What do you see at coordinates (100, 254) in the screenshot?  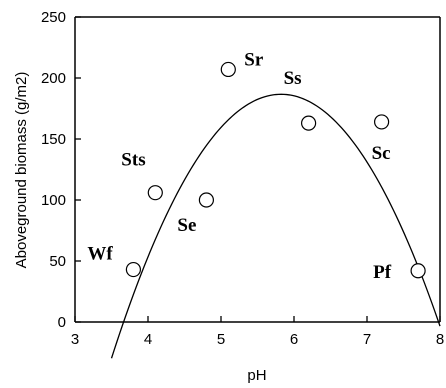 I see `point-label: Wf` at bounding box center [100, 254].